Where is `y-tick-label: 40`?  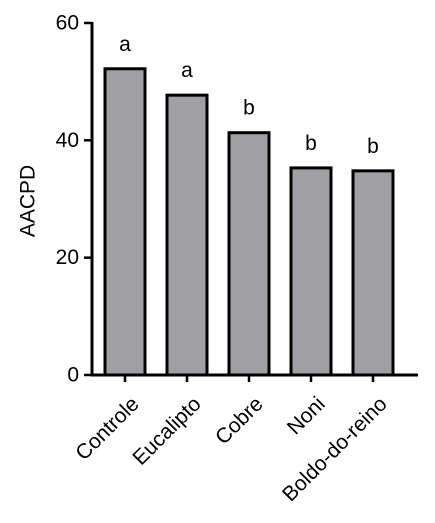 y-tick-label: 40 is located at coordinates (67, 140).